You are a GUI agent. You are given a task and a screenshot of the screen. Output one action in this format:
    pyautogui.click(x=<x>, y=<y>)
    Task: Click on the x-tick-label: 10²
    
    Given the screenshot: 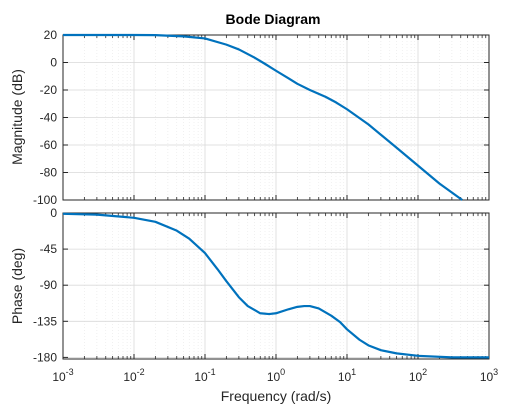 What is the action you would take?
    pyautogui.click(x=418, y=375)
    